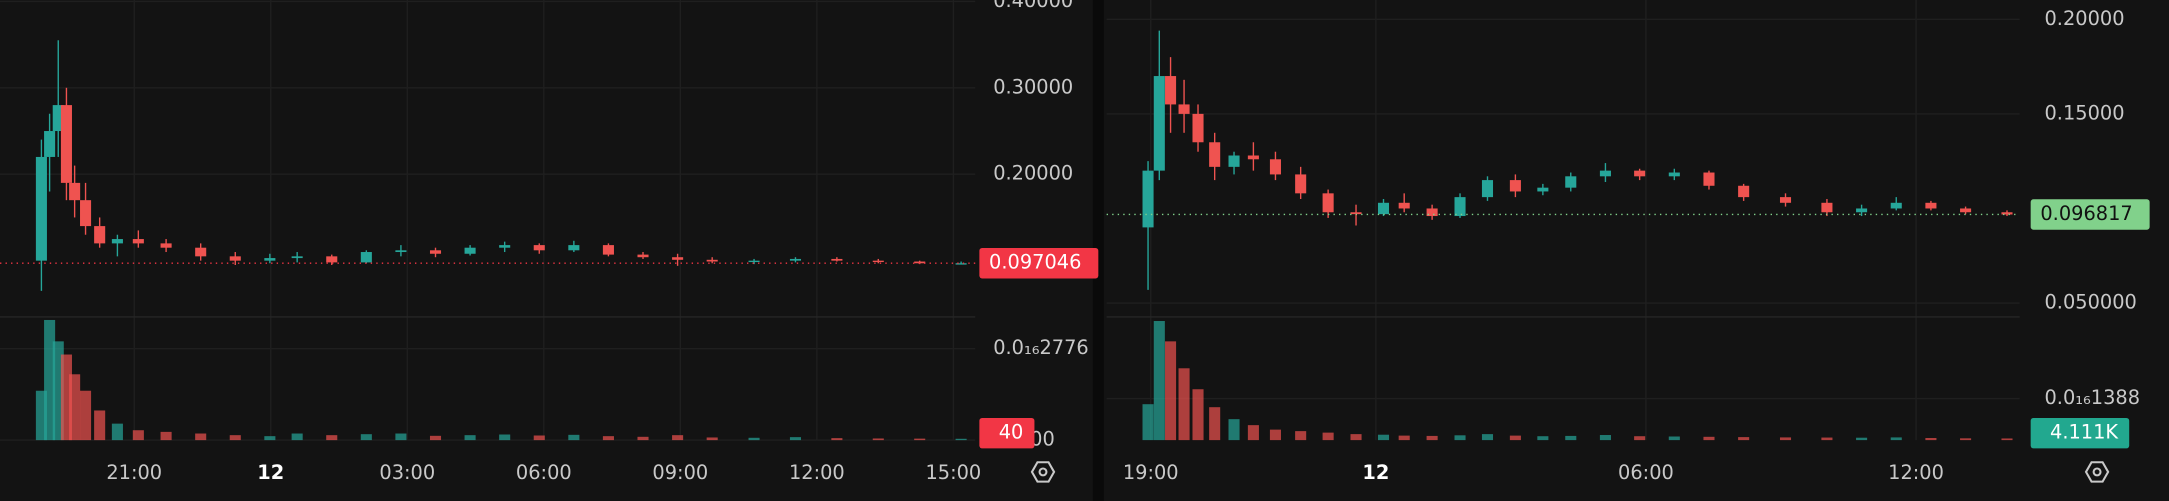 Image resolution: width=2169 pixels, height=501 pixels. What do you see at coordinates (1011, 432) in the screenshot?
I see `last-volume-label: 40` at bounding box center [1011, 432].